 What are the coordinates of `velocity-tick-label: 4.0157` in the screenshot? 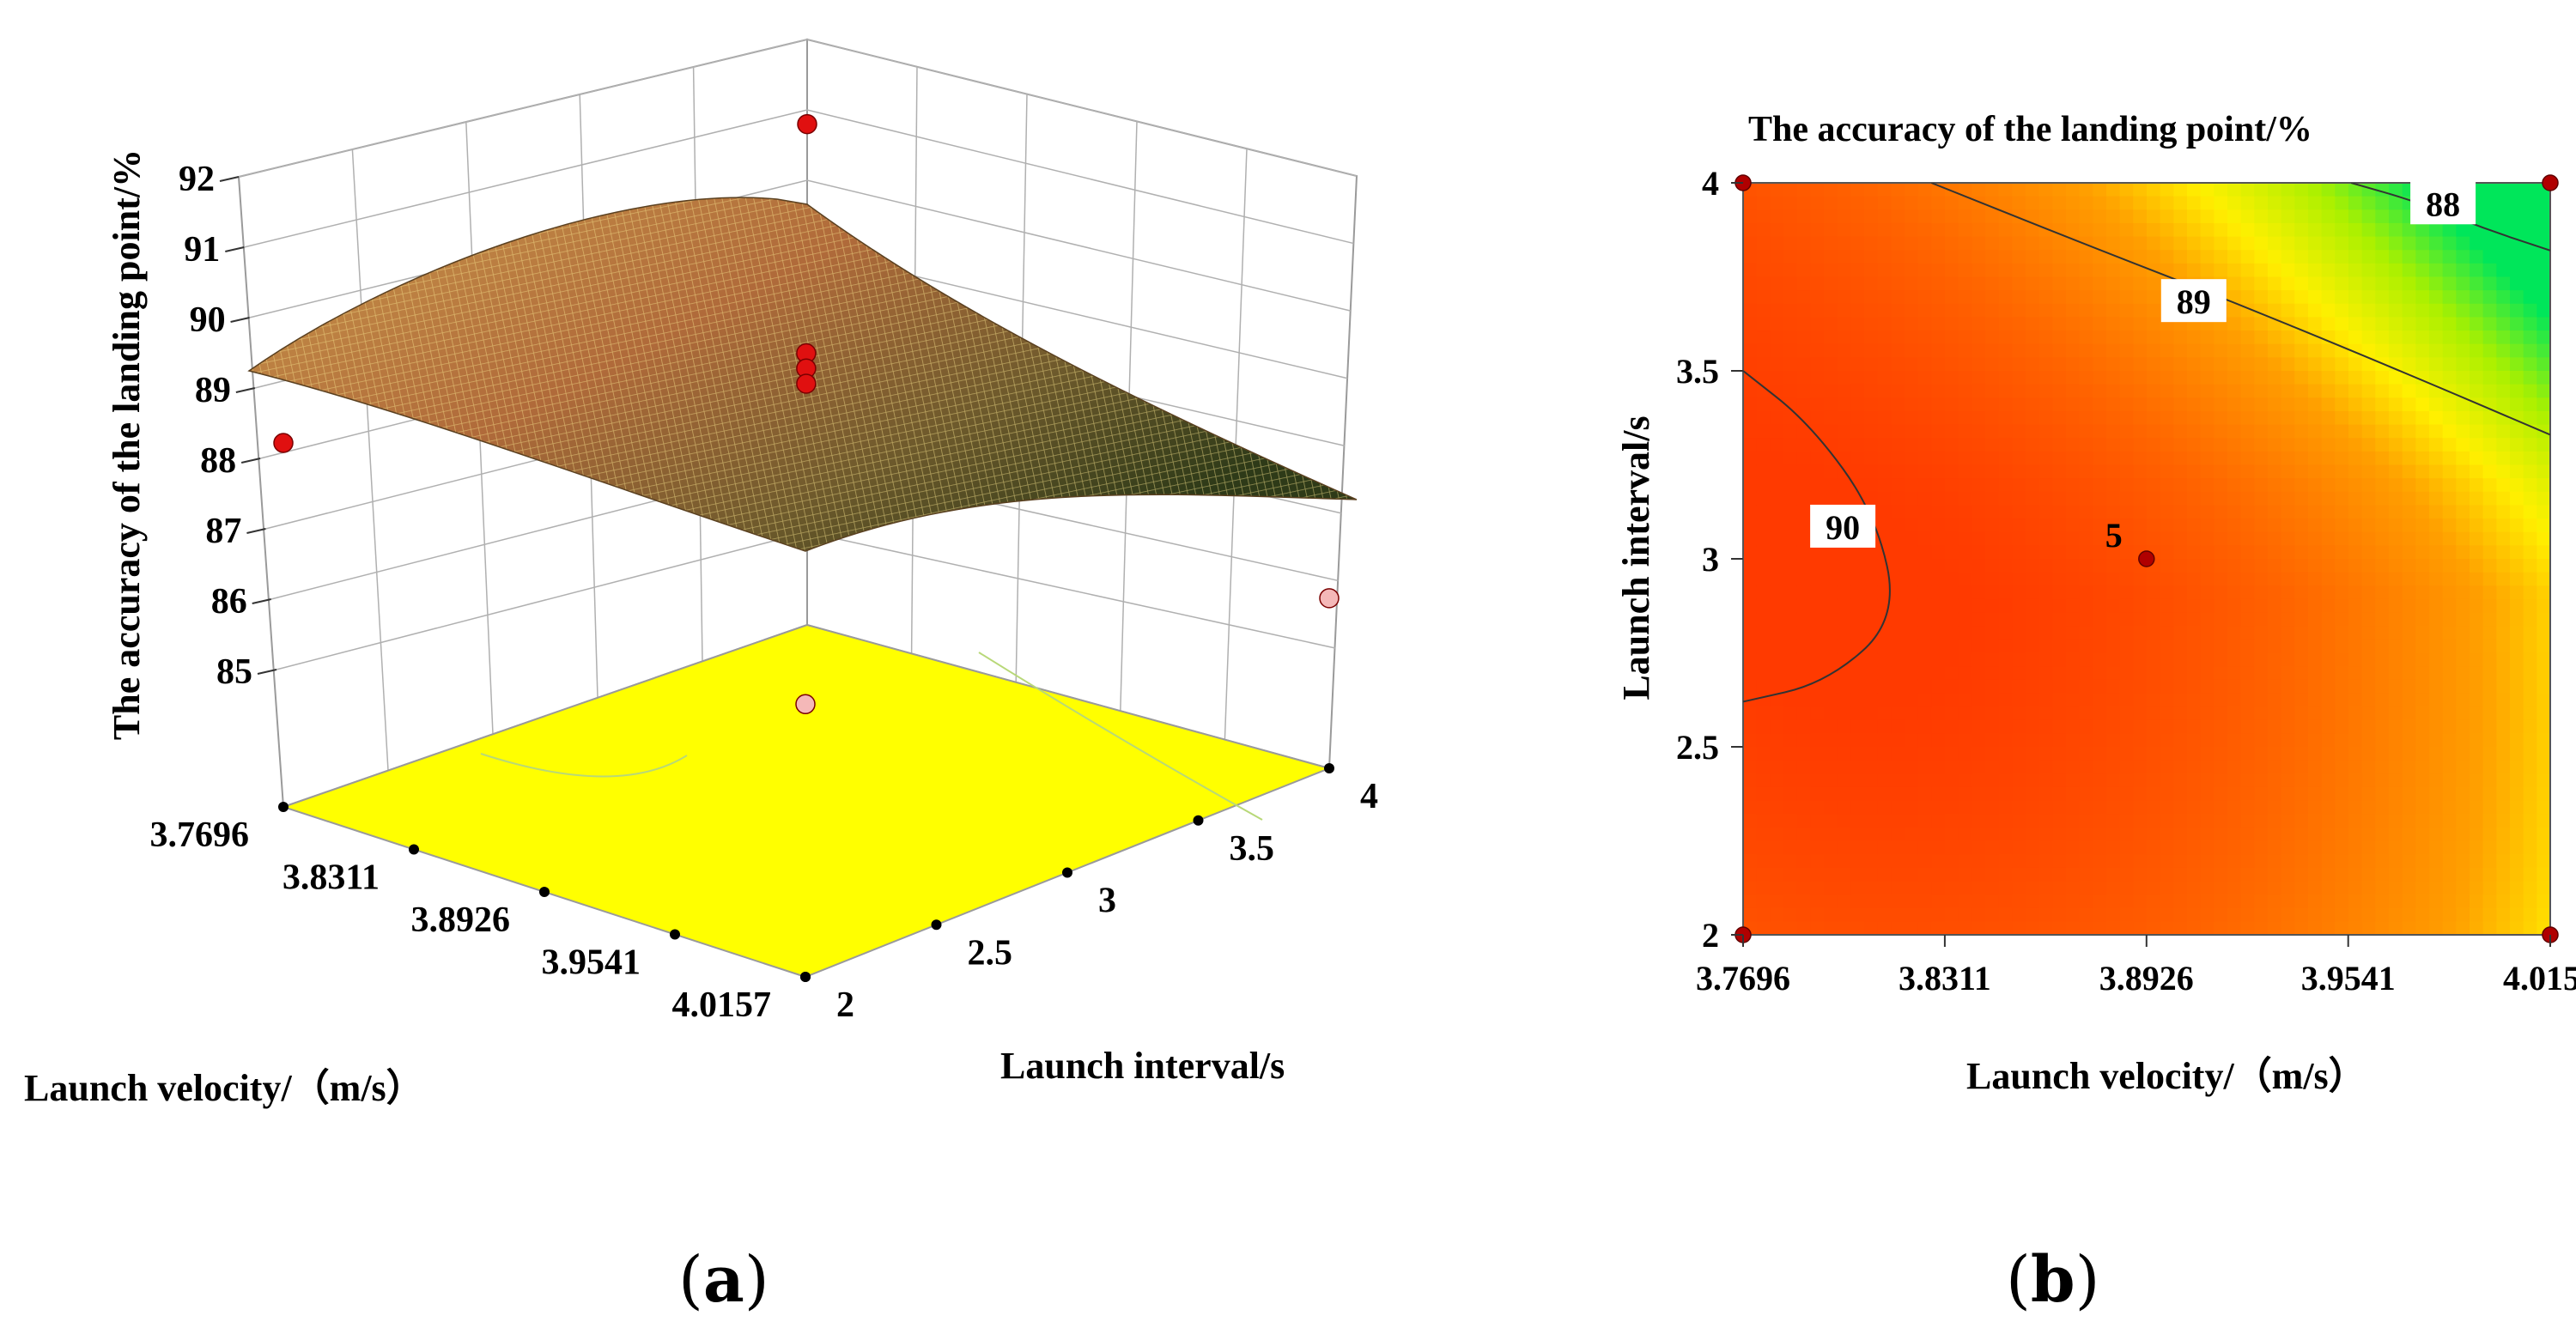 It's located at (722, 1005).